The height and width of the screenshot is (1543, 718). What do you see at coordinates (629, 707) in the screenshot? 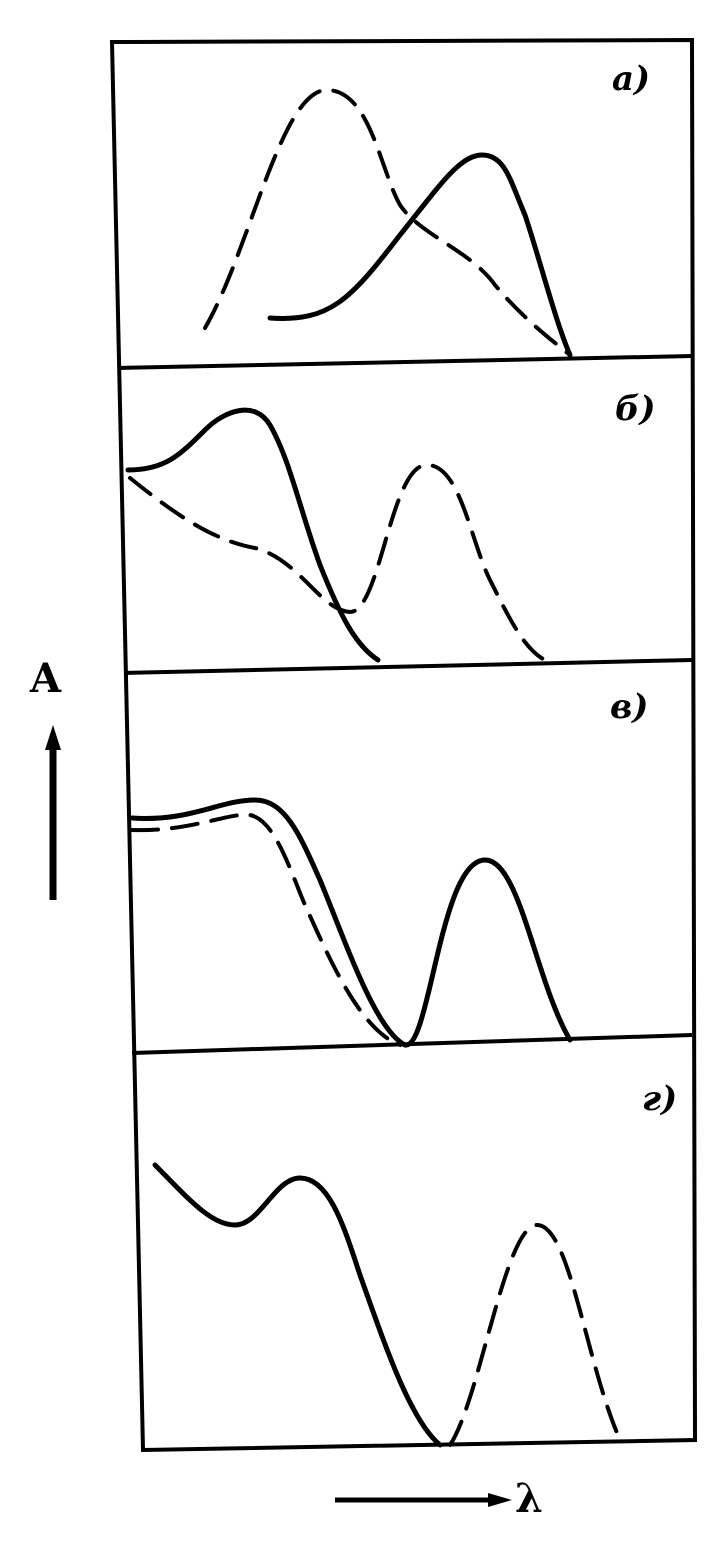
I see `panel-label: в)` at bounding box center [629, 707].